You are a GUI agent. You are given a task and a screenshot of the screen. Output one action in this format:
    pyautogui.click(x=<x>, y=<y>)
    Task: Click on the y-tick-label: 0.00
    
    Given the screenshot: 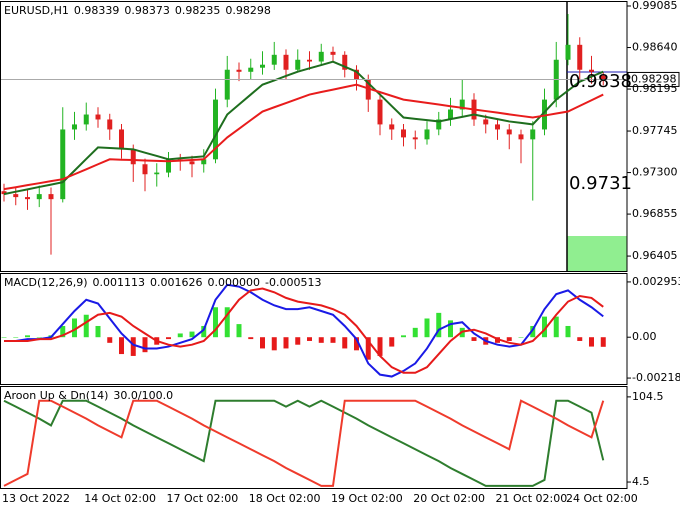 What is the action you would take?
    pyautogui.click(x=644, y=336)
    